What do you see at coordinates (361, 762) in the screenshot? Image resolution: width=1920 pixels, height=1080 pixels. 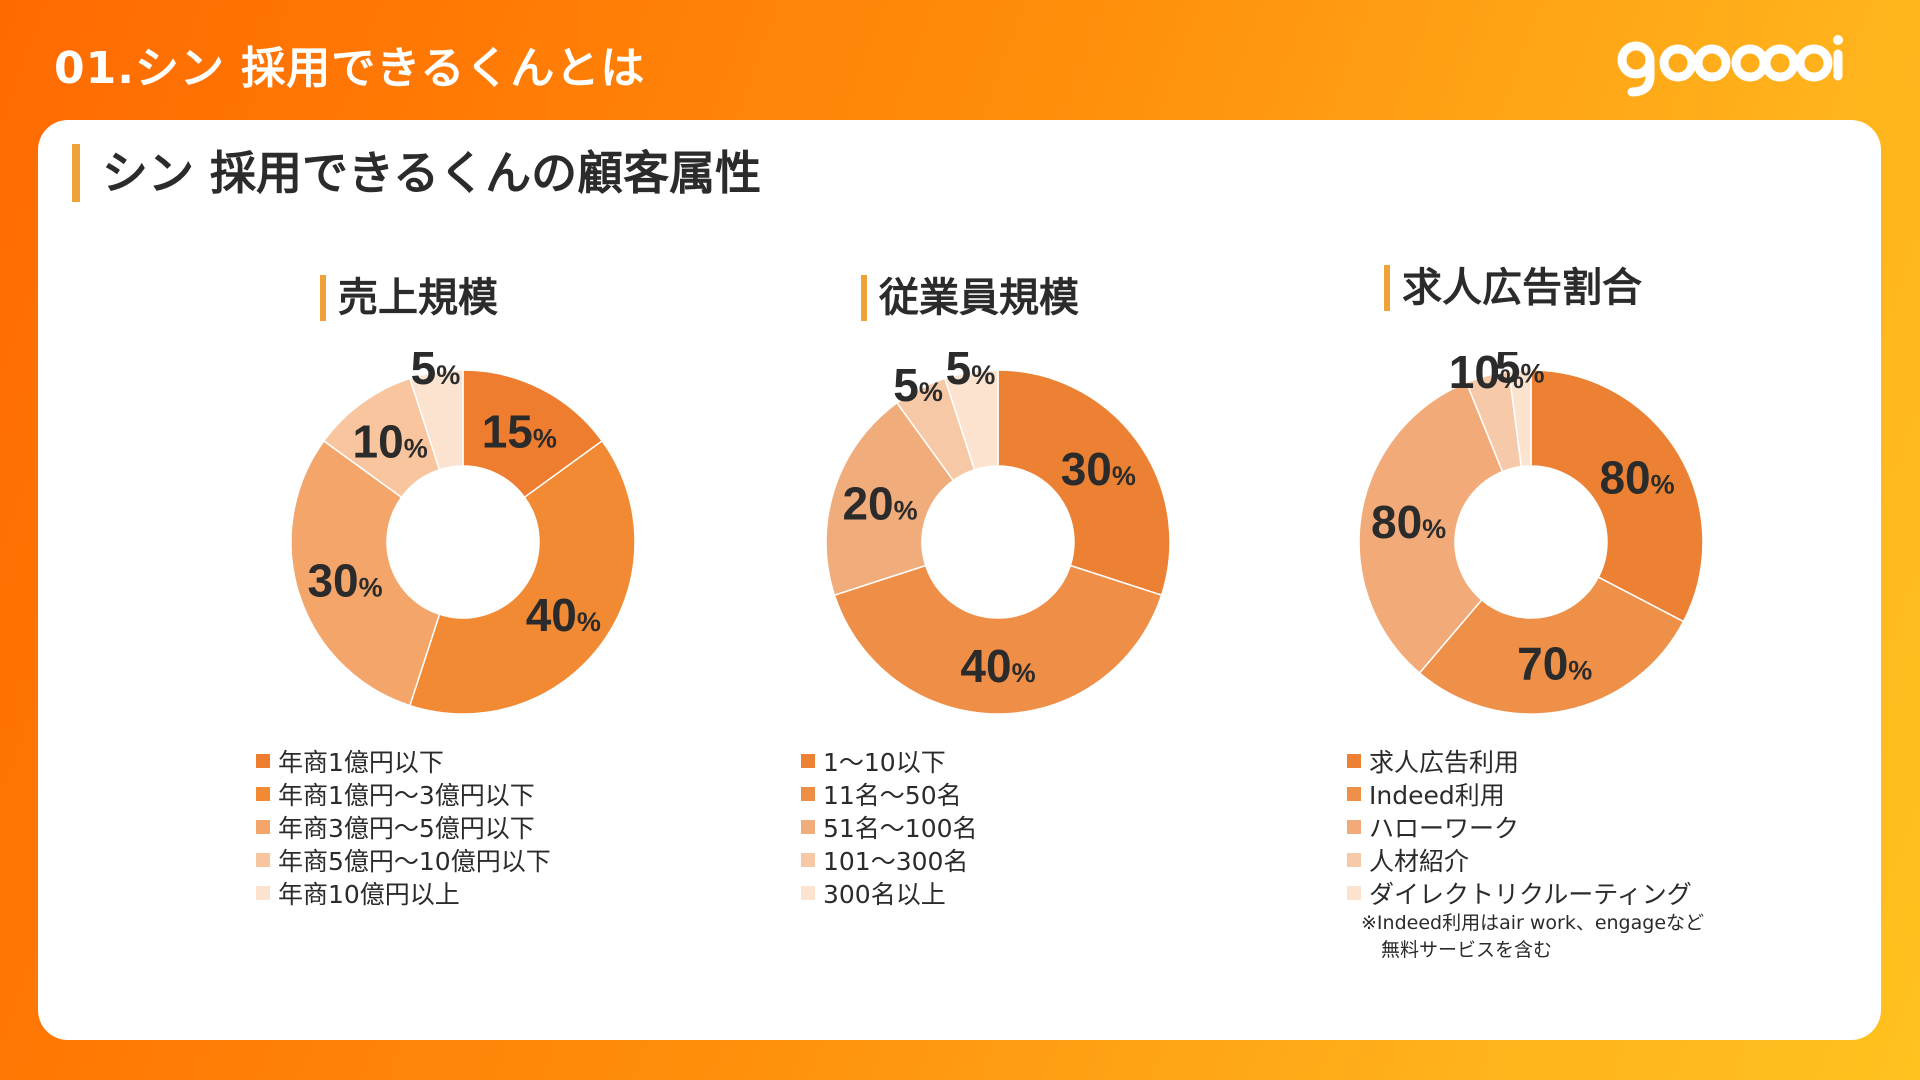 I see `legend-label: 年商1億円以下` at bounding box center [361, 762].